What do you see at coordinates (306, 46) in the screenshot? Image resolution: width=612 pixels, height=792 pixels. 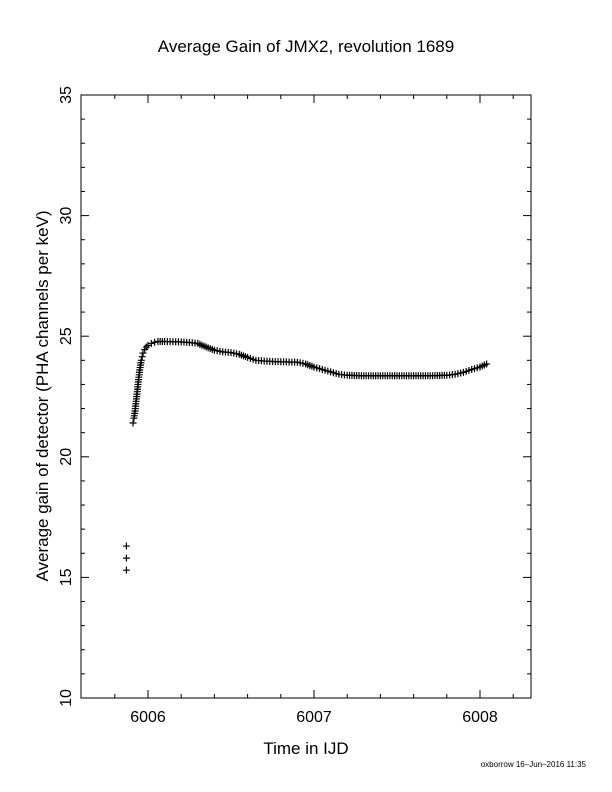 I see `chart-title: Average Gain of JMX2, revolution 1689` at bounding box center [306, 46].